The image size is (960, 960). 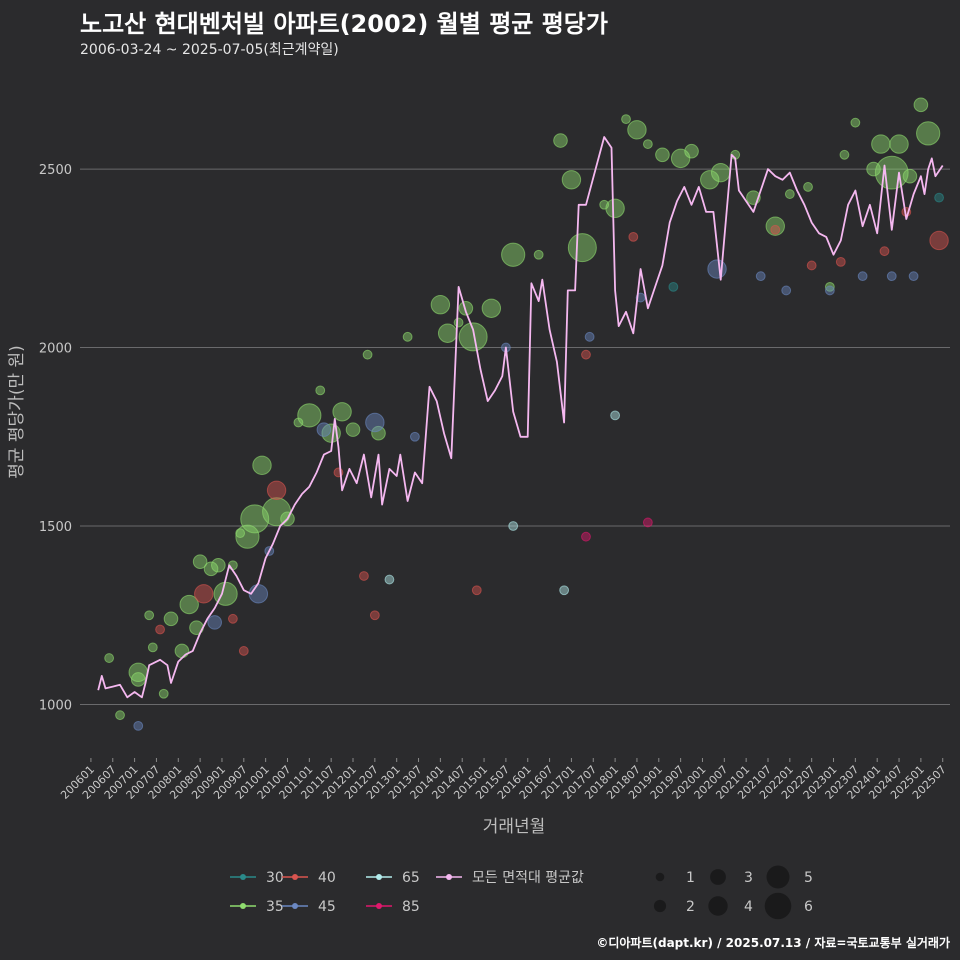 What do you see at coordinates (55, 527) in the screenshot?
I see `y-tick-label: 1500` at bounding box center [55, 527].